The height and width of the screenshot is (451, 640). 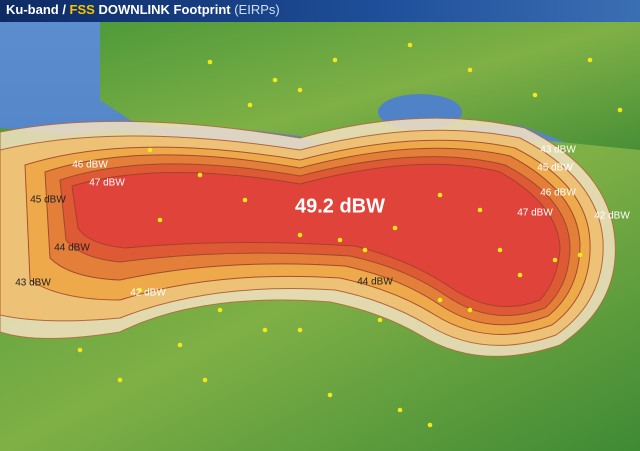 I want to click on contour-label: 49.2 dBW, so click(x=340, y=206).